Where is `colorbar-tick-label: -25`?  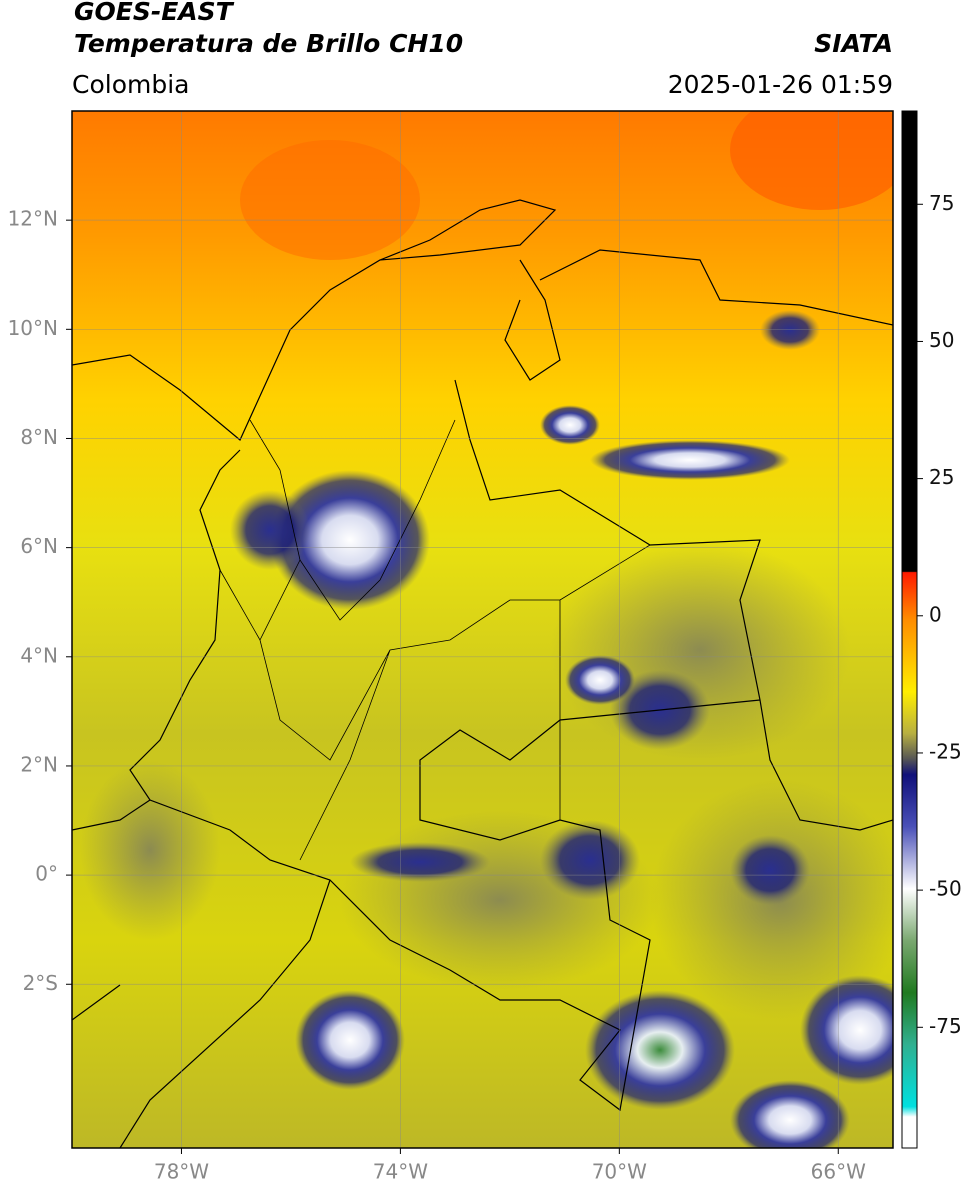
colorbar-tick-label: -25 is located at coordinates (945, 751).